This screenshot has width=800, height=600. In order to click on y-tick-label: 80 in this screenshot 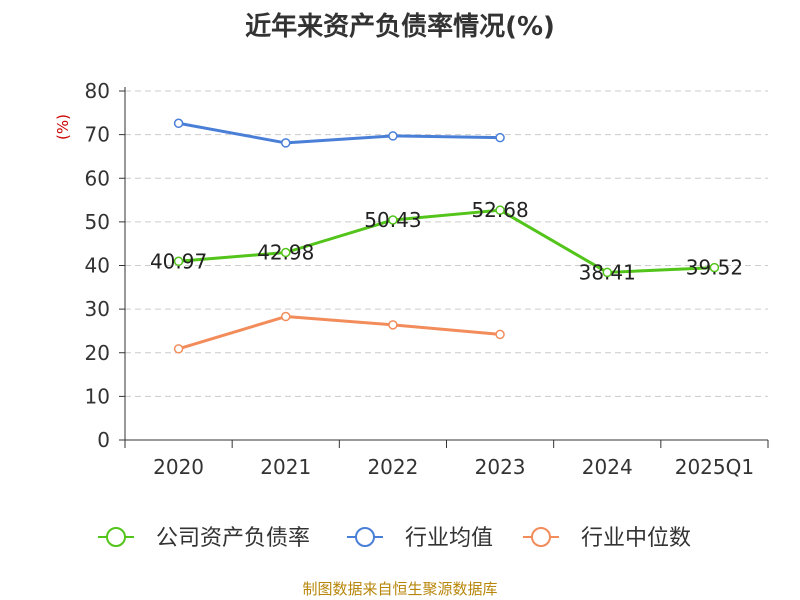, I will do `click(97, 91)`.